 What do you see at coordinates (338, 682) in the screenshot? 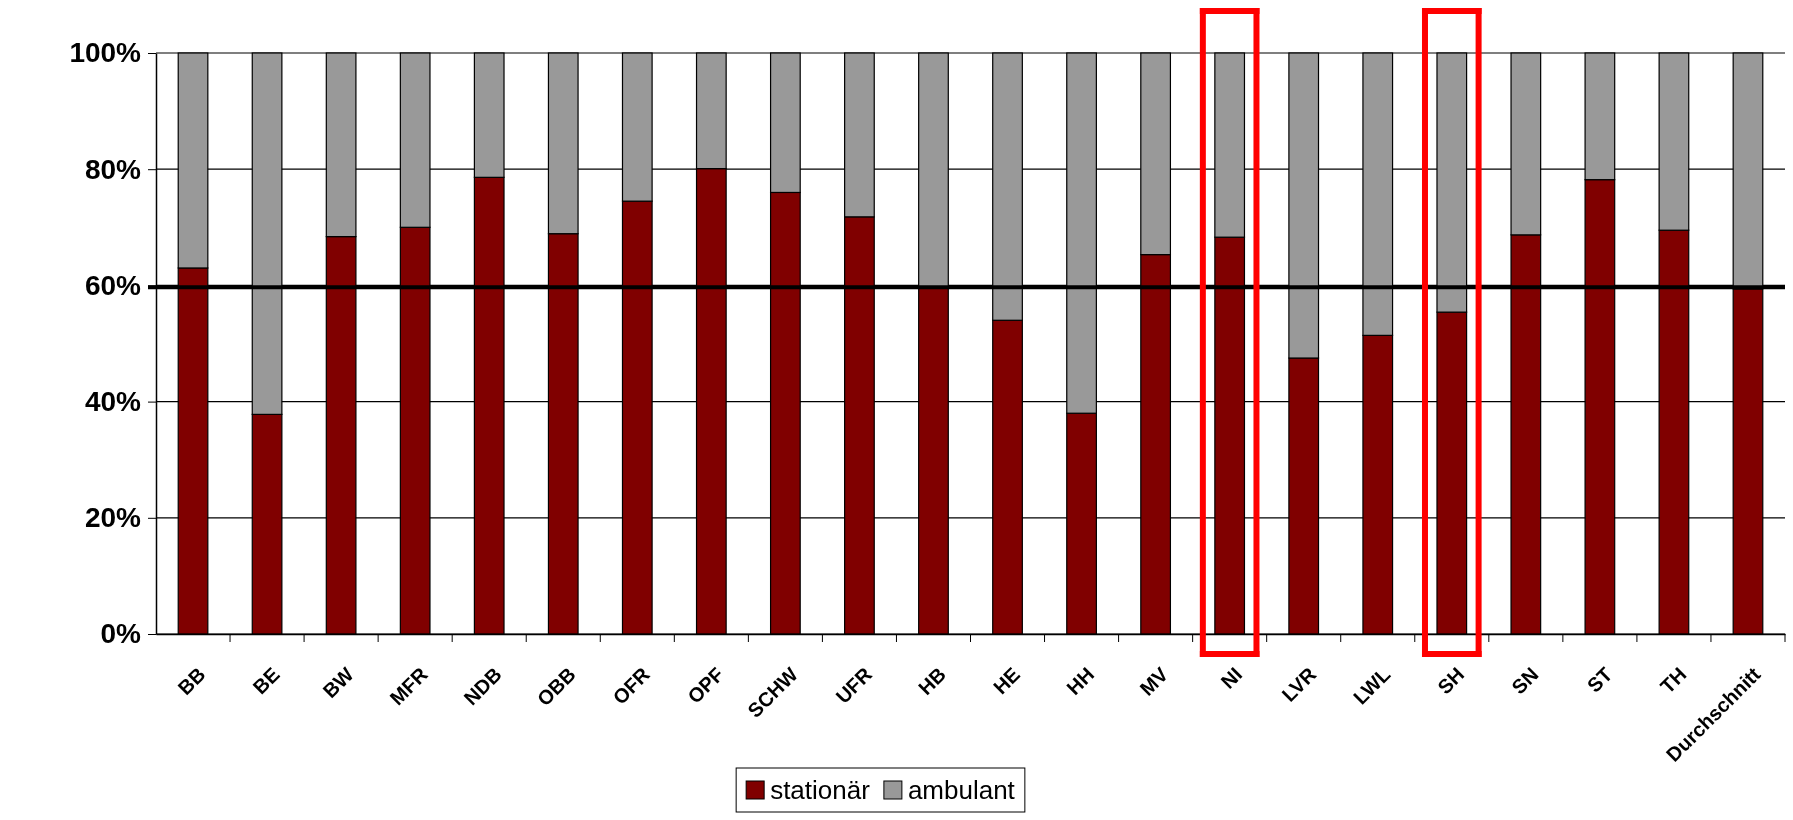
I see `x-tick-label: BW` at bounding box center [338, 682].